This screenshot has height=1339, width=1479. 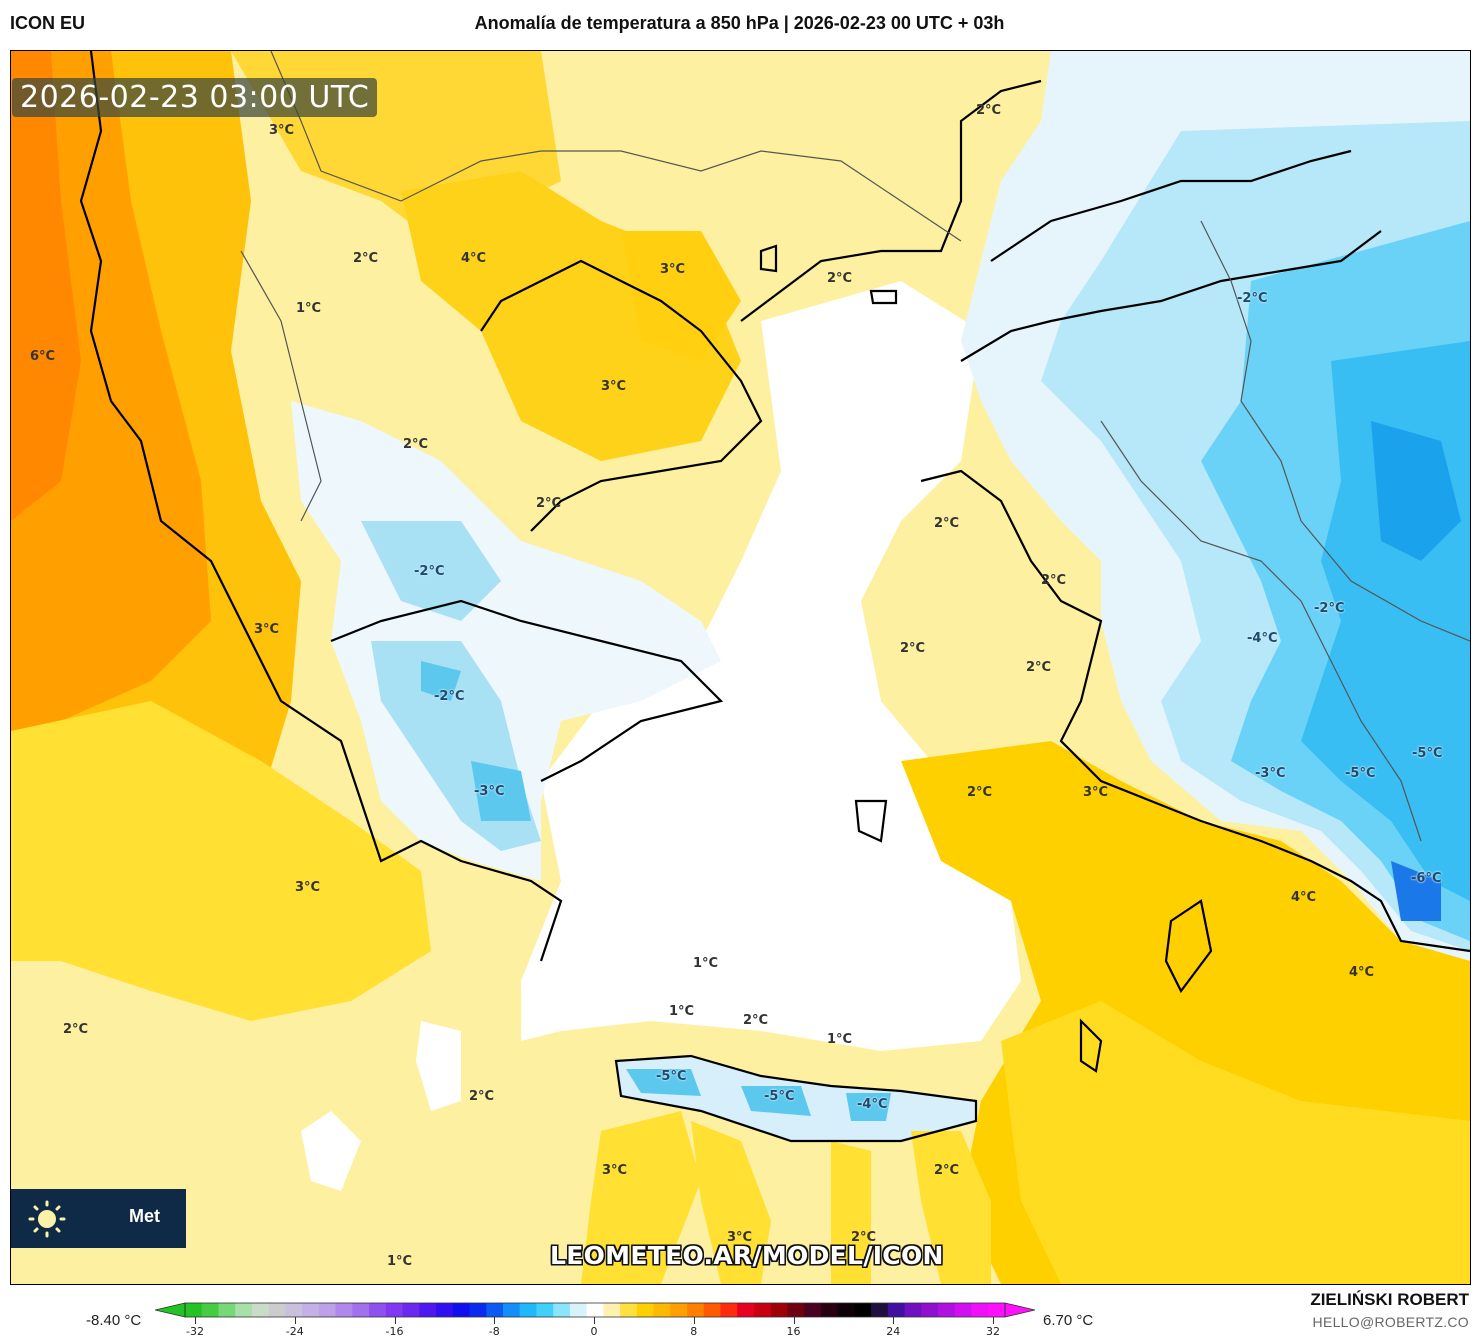 I want to click on colorbar-max-label: 6.70 °C, so click(x=1068, y=1320).